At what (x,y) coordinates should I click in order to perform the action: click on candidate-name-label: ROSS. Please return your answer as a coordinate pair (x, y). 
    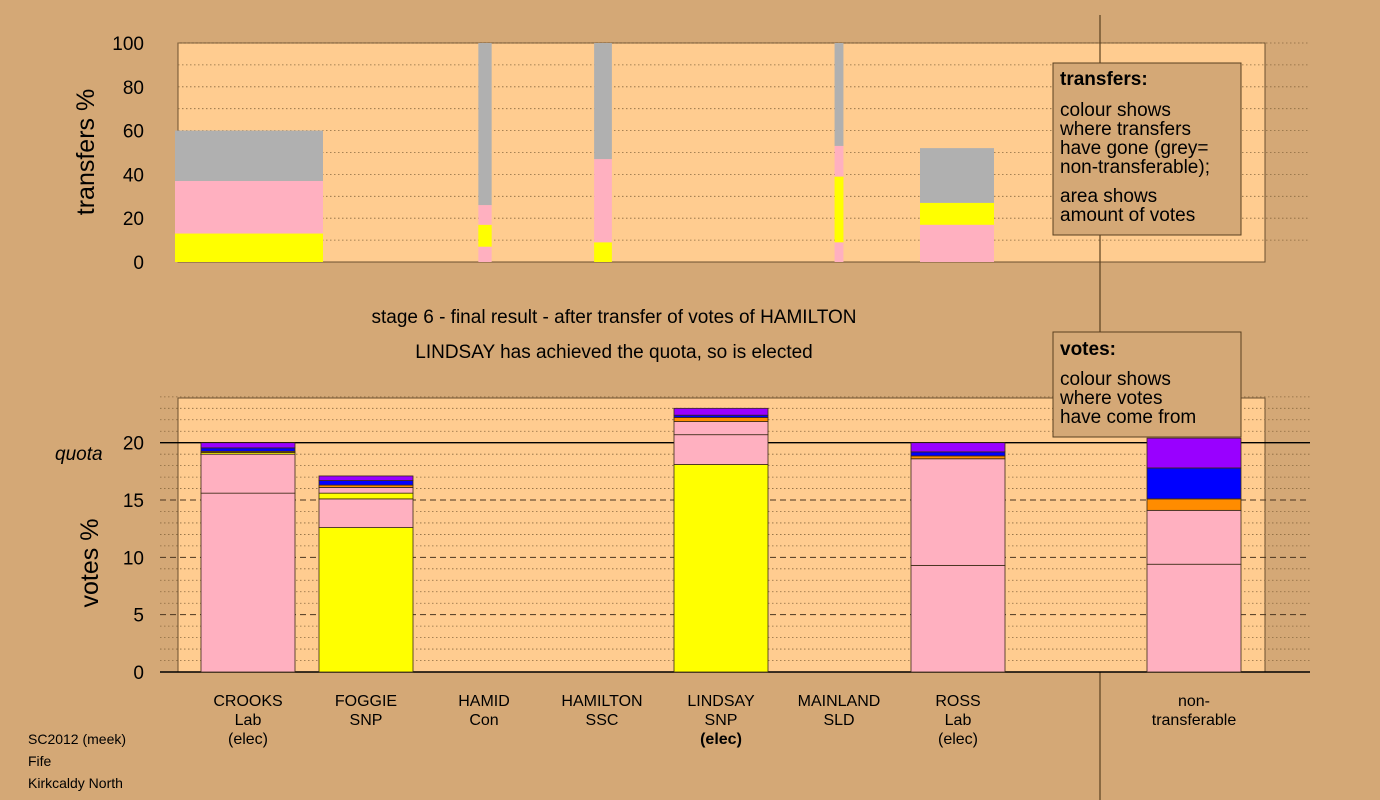
    Looking at the image, I should click on (957, 701).